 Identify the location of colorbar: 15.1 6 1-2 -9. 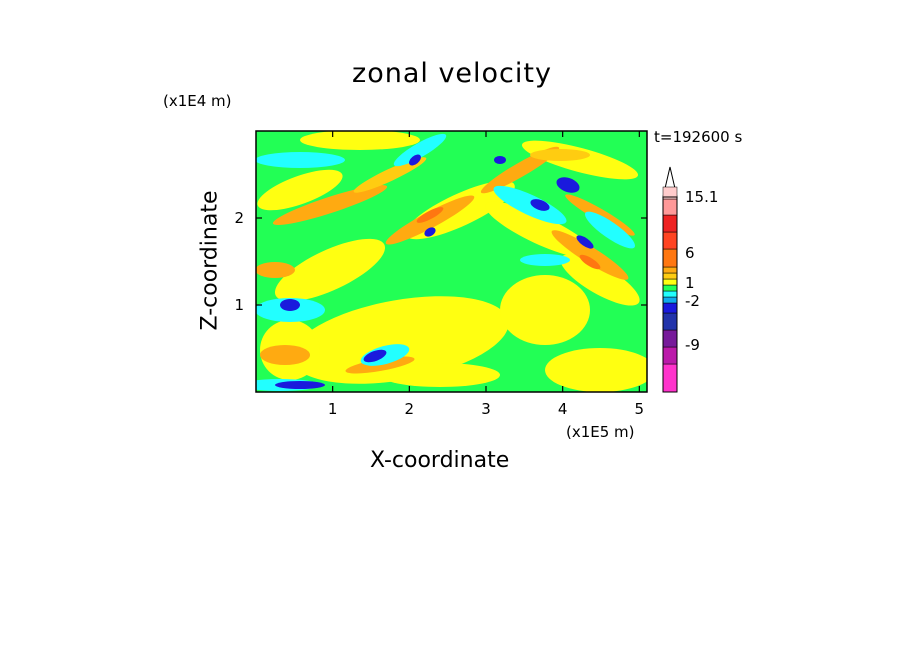
(690, 279).